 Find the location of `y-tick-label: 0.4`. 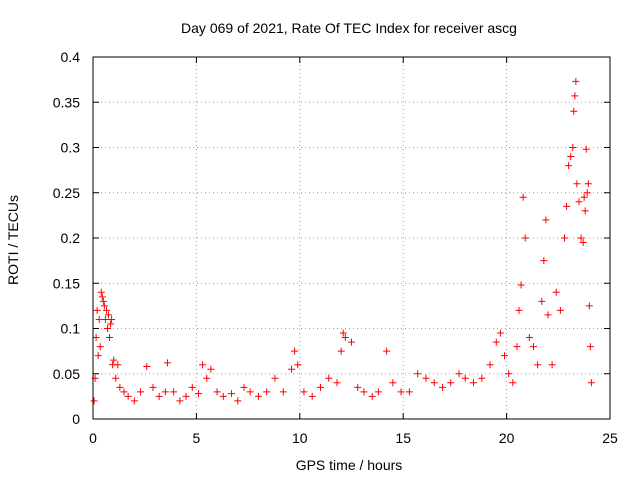

y-tick-label: 0.4 is located at coordinates (71, 57).